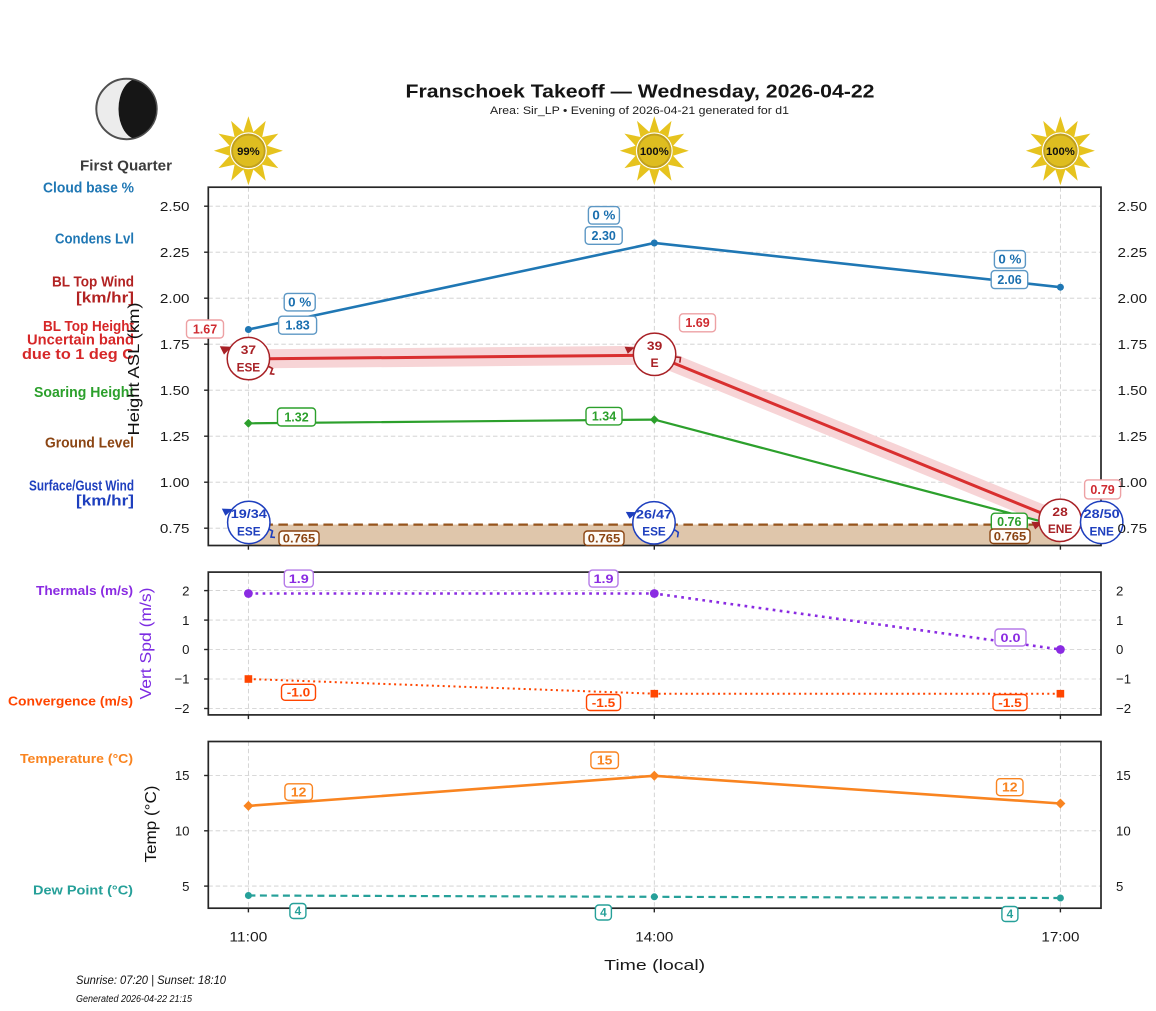 This screenshot has height=1011, width=1156. I want to click on svg-text: Dew Point (°C), so click(83, 890).